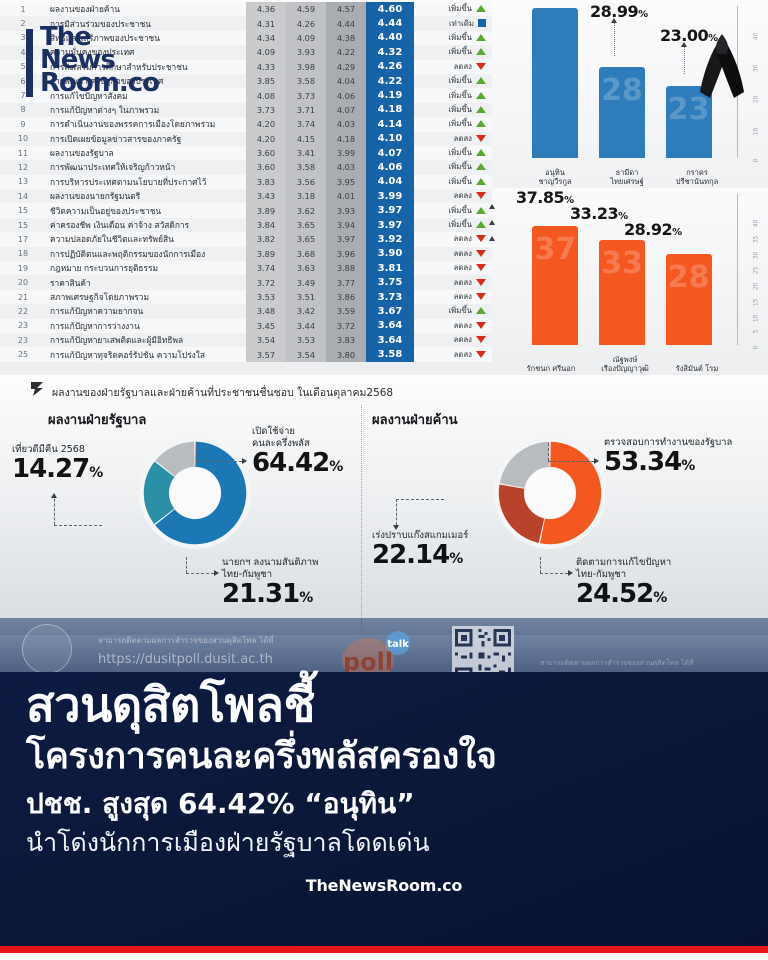 The height and width of the screenshot is (960, 768). Describe the element at coordinates (23, 239) in the screenshot. I see `cell-rank: 17` at that location.